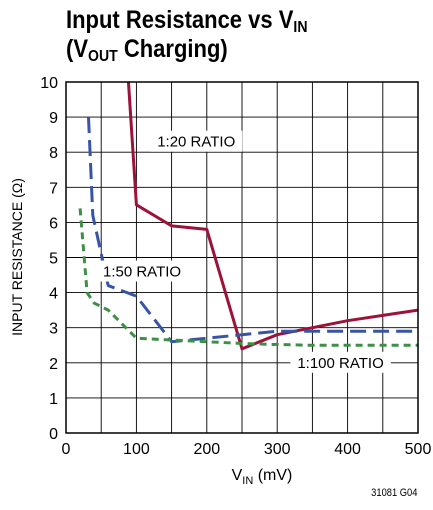 Image resolution: width=433 pixels, height=510 pixels. I want to click on x-tick-label: 0, so click(66, 449).